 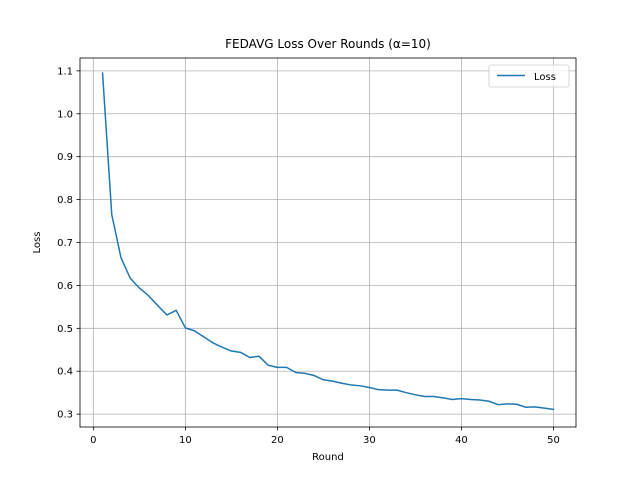 What do you see at coordinates (461, 440) in the screenshot?
I see `x-tick-label: 40` at bounding box center [461, 440].